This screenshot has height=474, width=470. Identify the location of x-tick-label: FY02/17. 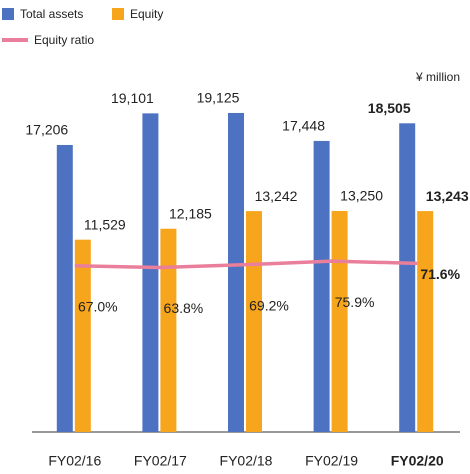
(160, 461).